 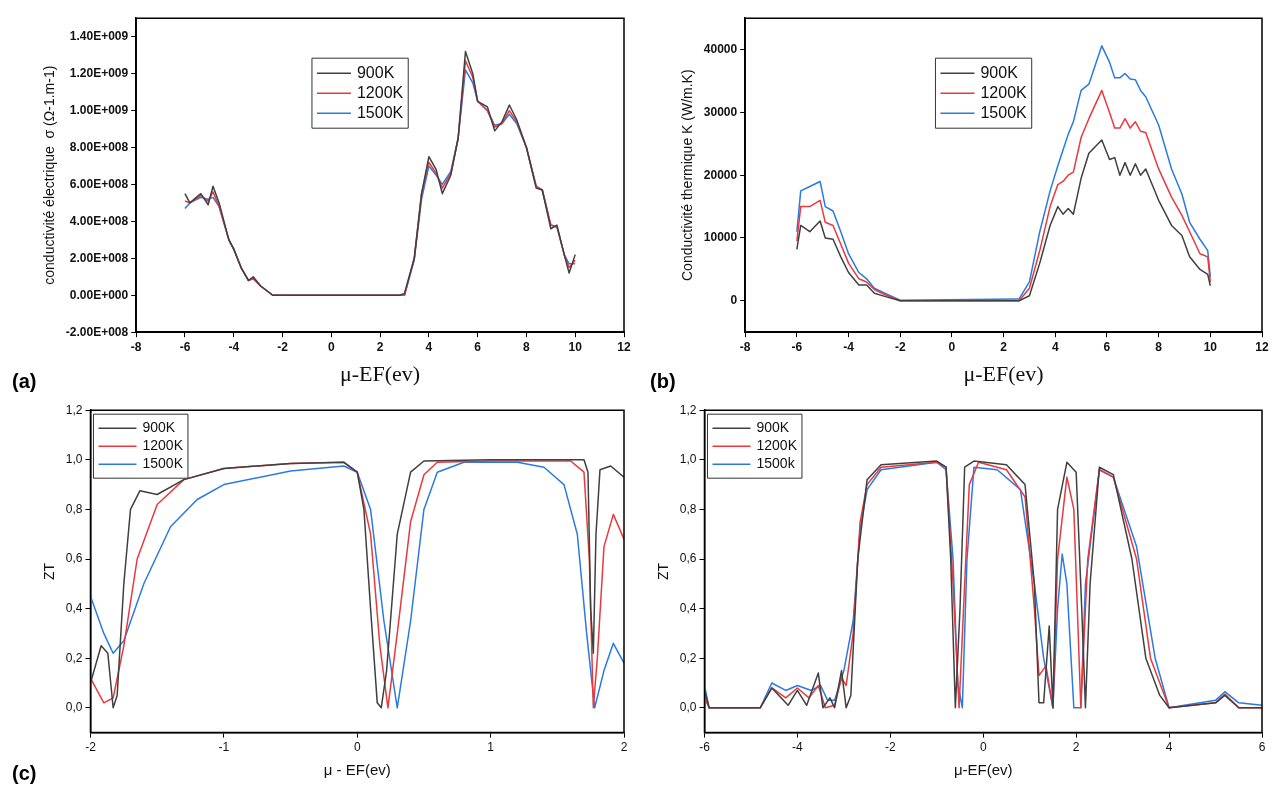 I want to click on x-tick-label: -1, so click(x=224, y=747).